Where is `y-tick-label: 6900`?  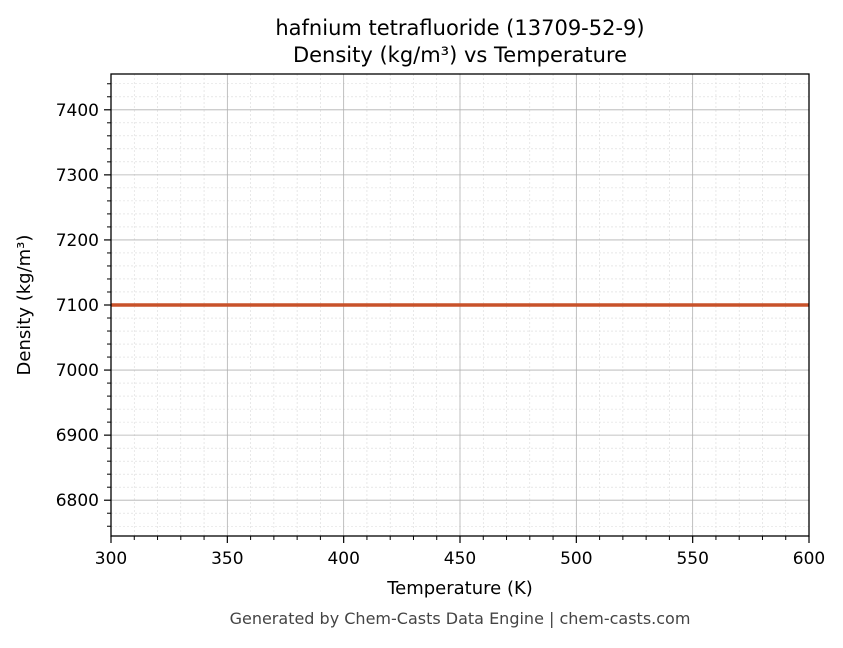 y-tick-label: 6900 is located at coordinates (77, 436).